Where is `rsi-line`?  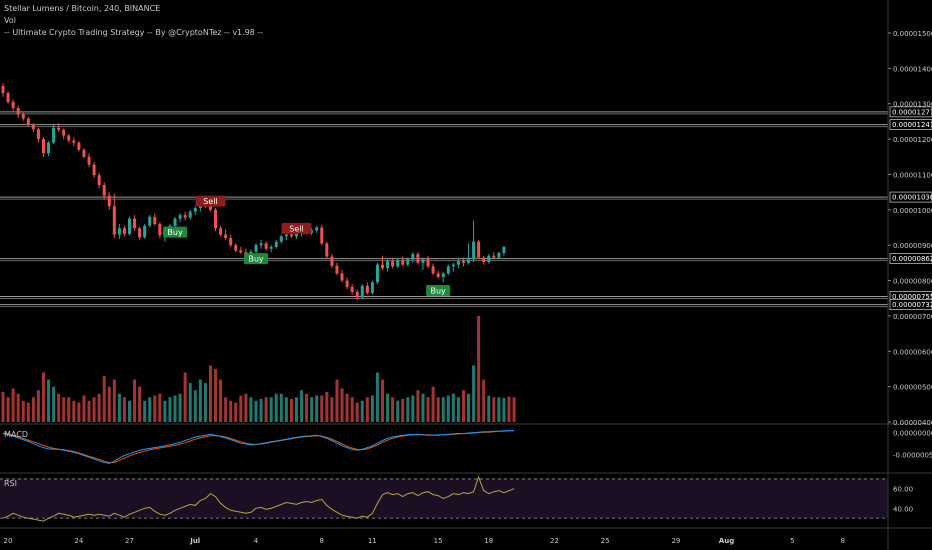
rsi-line is located at coordinates (258, 498).